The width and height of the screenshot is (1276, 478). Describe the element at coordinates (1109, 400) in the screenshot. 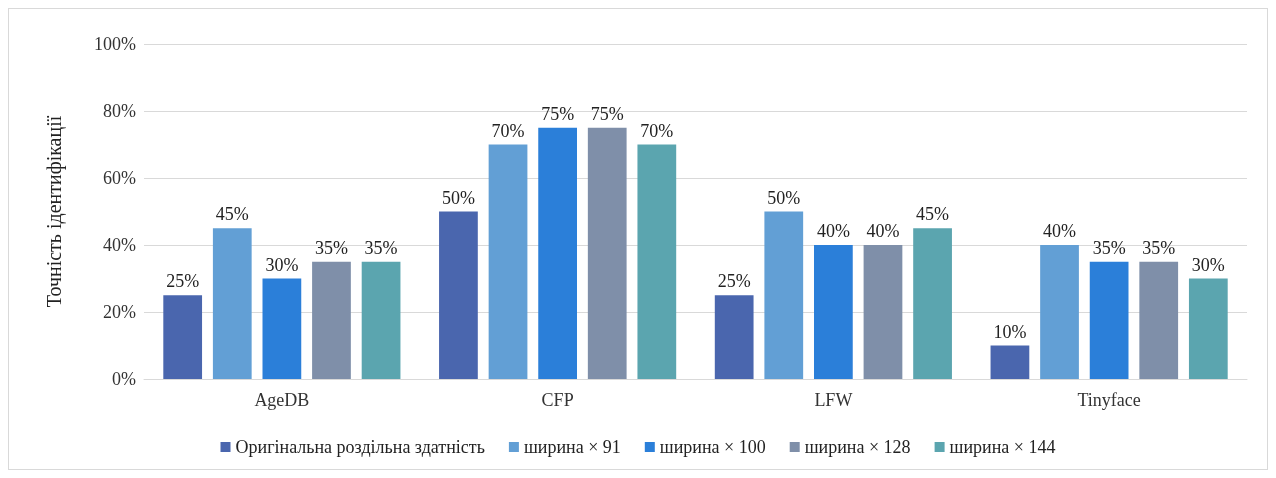

I see `x-tick-label: Tinyface` at that location.